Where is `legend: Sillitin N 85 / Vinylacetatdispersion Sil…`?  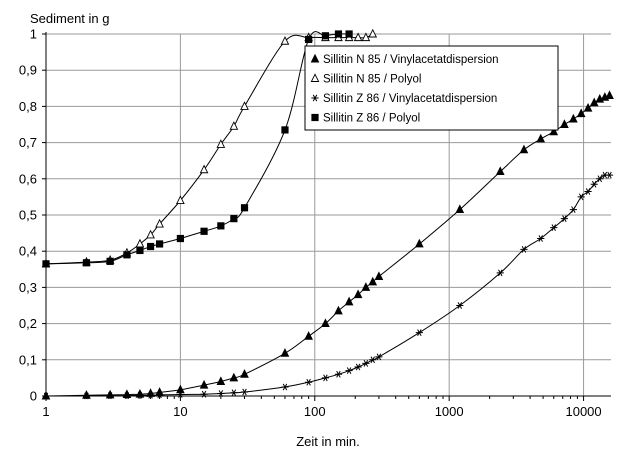
legend: Sillitin N 85 / Vinylacetatdispersion Sil… is located at coordinates (431, 88).